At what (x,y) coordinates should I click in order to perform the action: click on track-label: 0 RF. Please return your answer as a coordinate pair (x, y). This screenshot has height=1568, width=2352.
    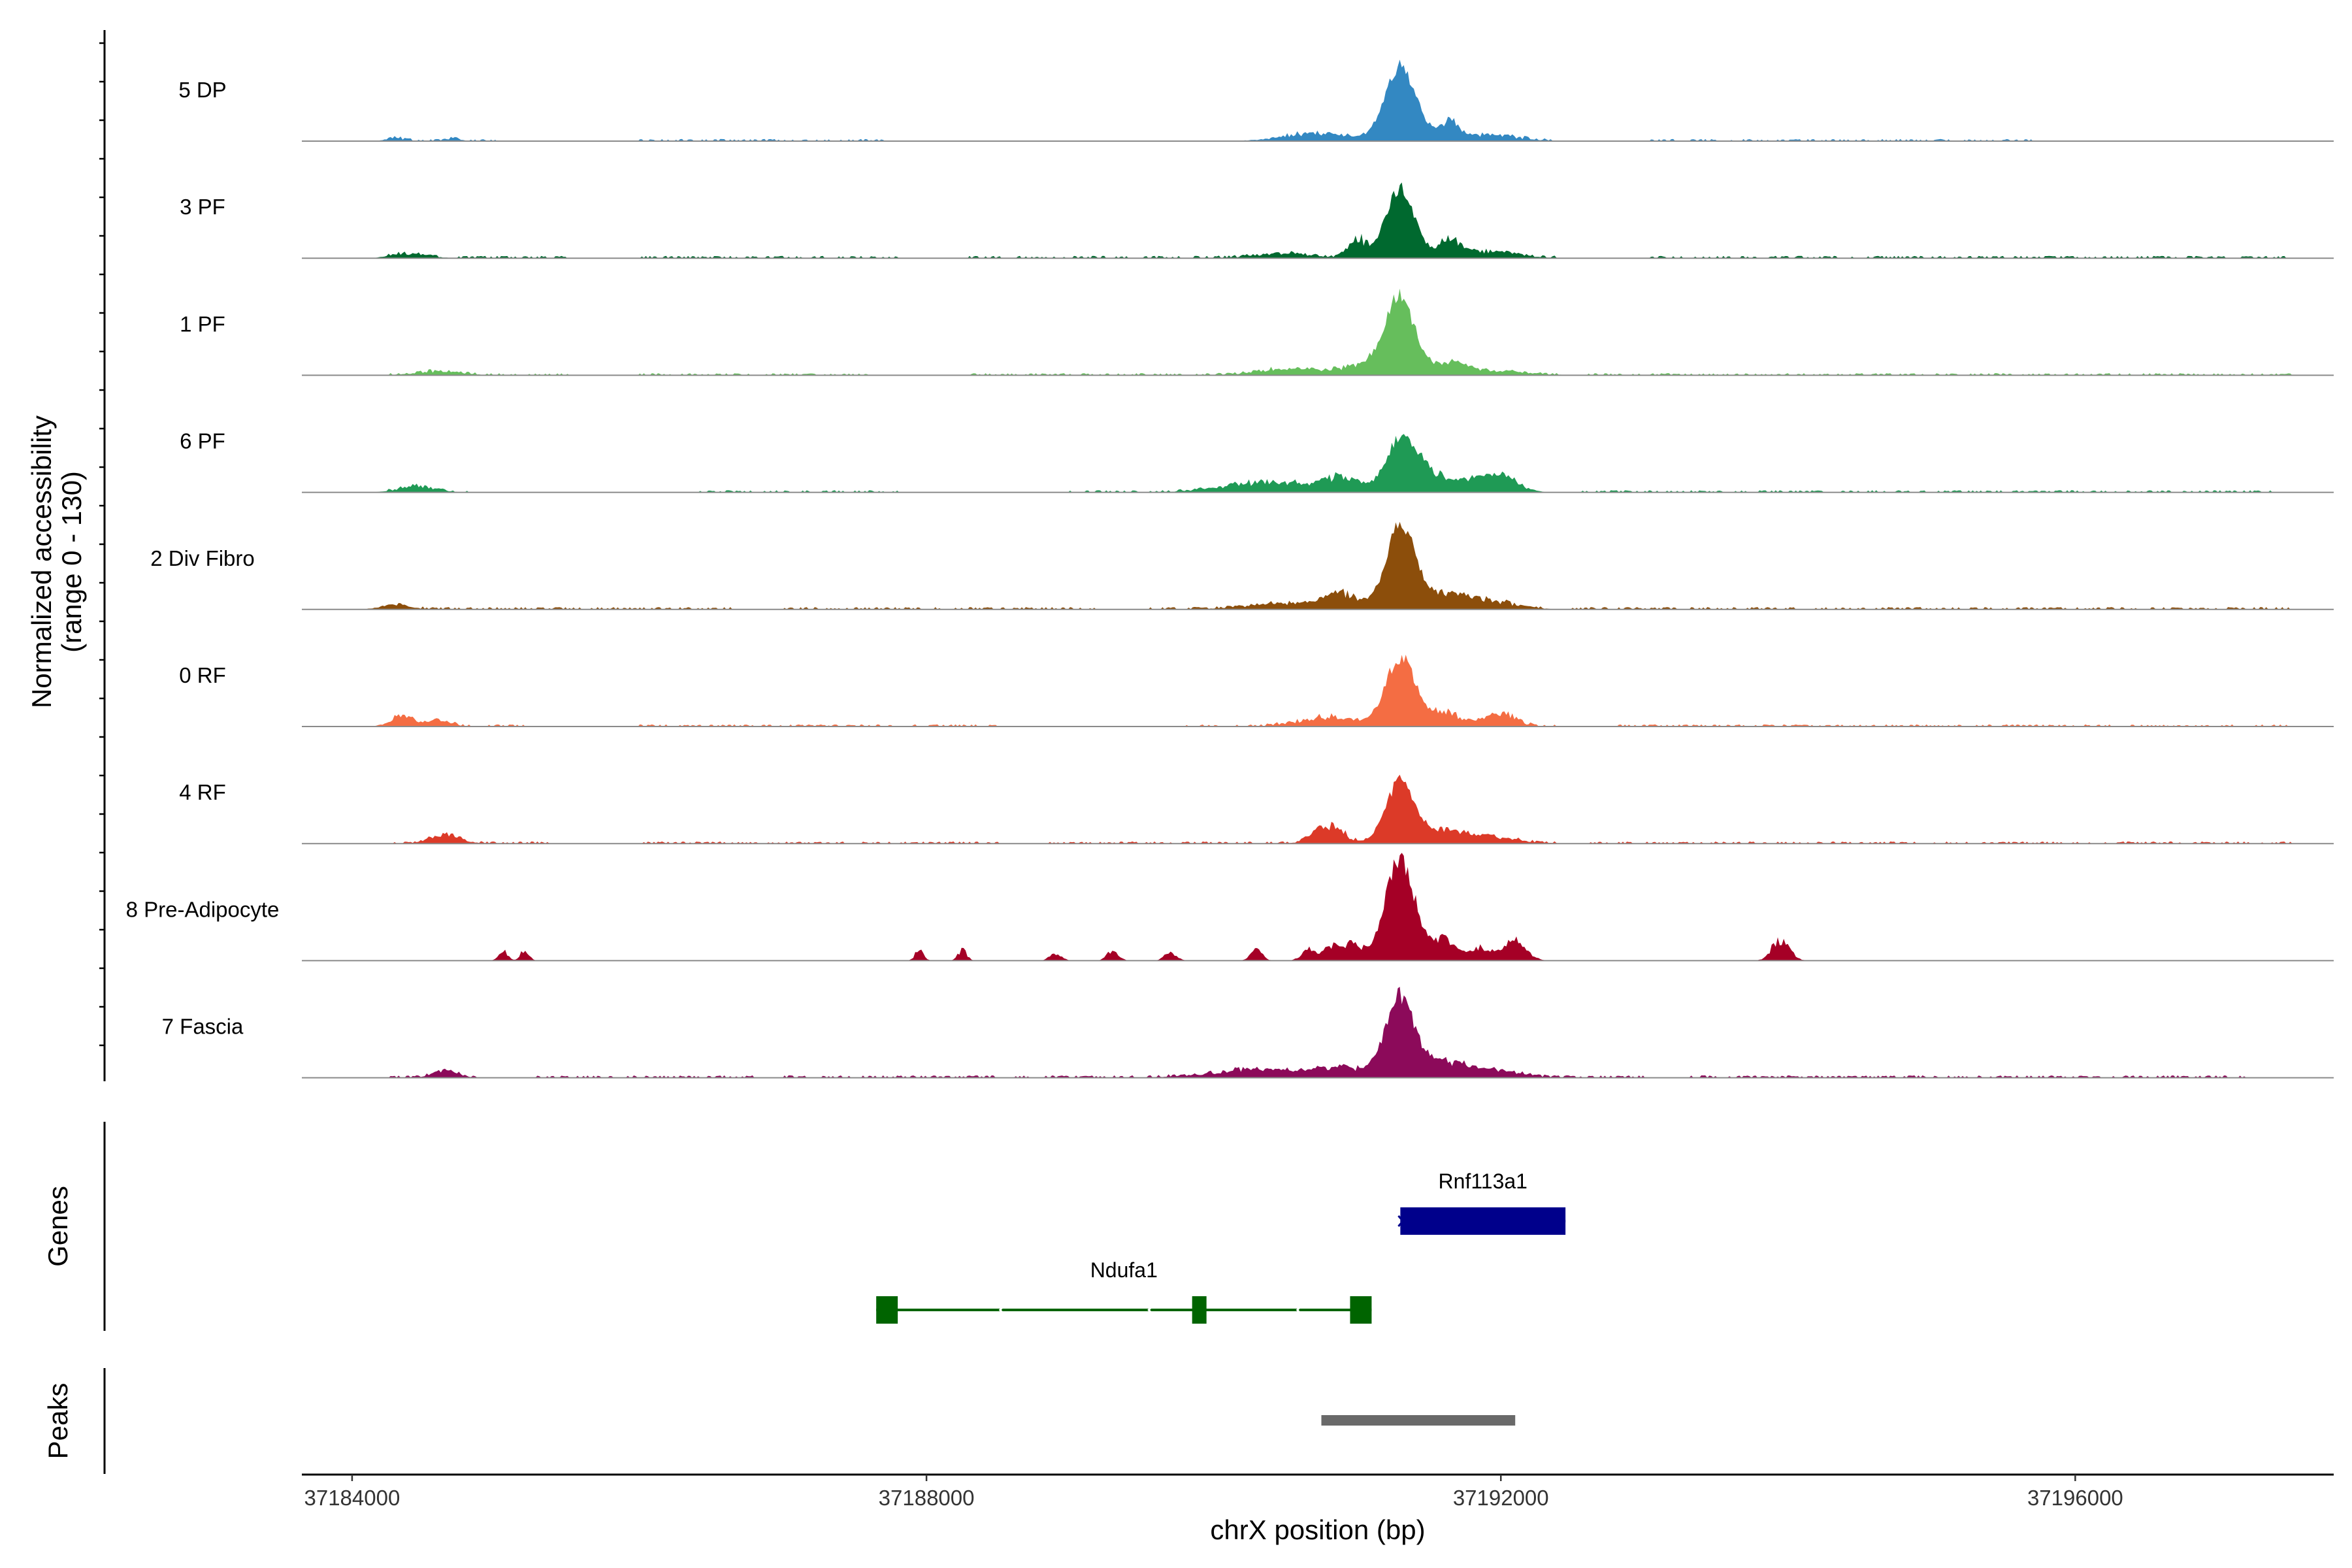
    Looking at the image, I should click on (202, 675).